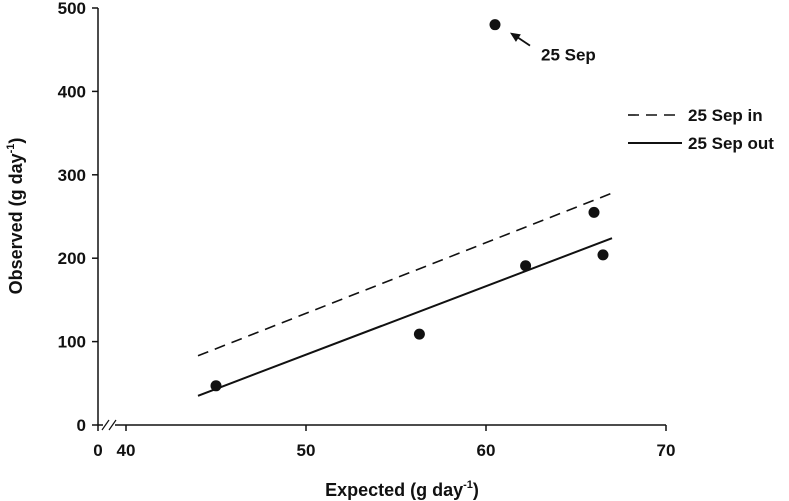 The image size is (789, 501). Describe the element at coordinates (701, 129) in the screenshot. I see `legend: 25 Sep in 25 Sep out` at that location.